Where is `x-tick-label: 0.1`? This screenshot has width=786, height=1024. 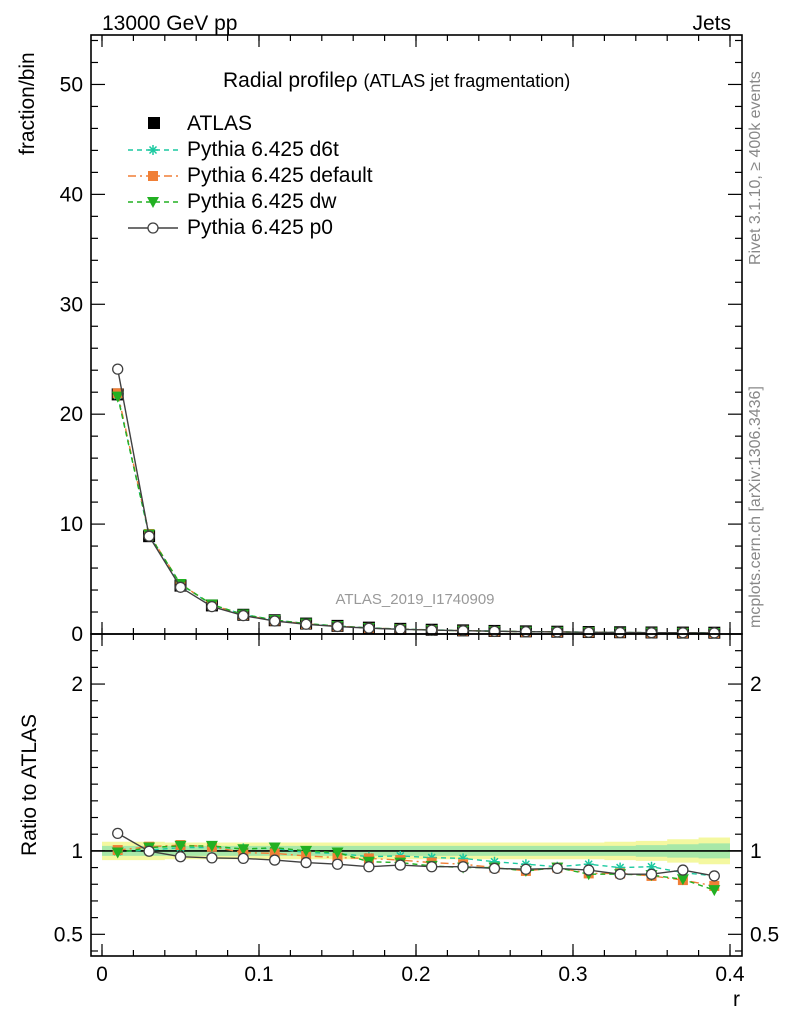
x-tick-label: 0.1 is located at coordinates (258, 974).